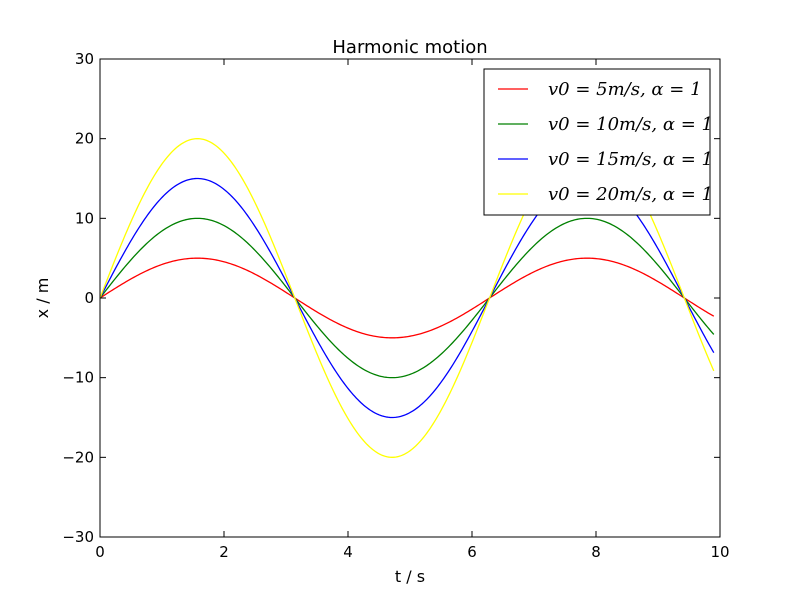 This screenshot has height=596, width=800. I want to click on y-tick-label: −30, so click(78, 537).